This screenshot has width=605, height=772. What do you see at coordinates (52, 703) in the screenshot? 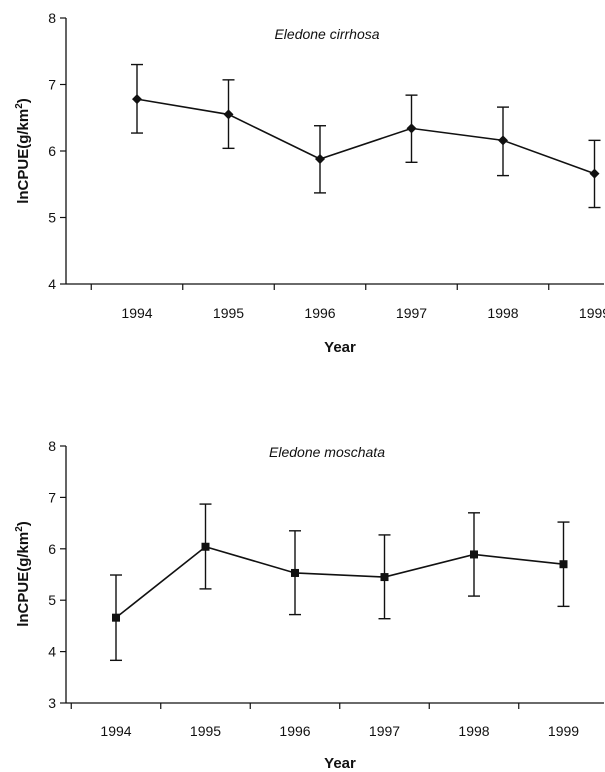
I see `y-tick-label: 3` at bounding box center [52, 703].